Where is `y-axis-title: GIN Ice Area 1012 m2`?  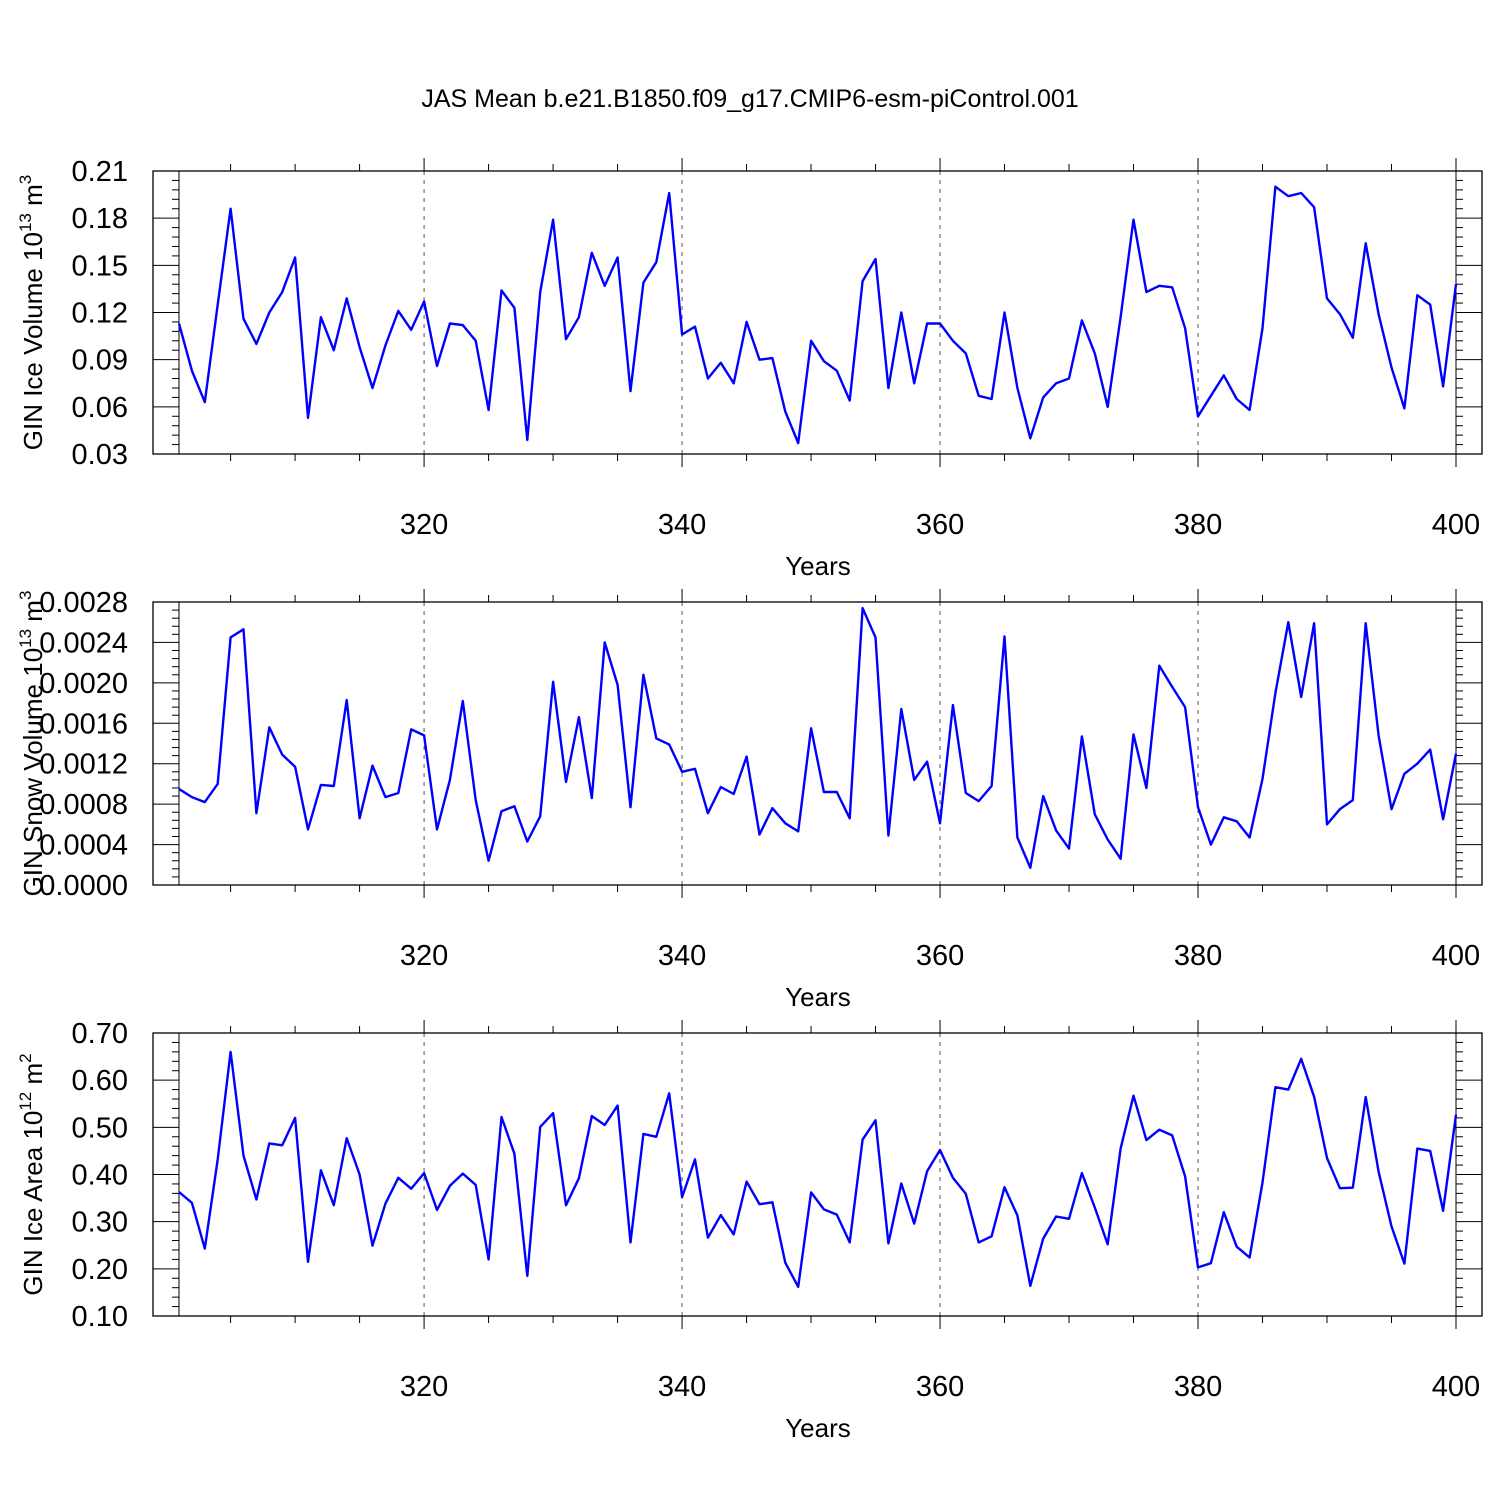 y-axis-title: GIN Ice Area 1012 m2 is located at coordinates (32, 1174).